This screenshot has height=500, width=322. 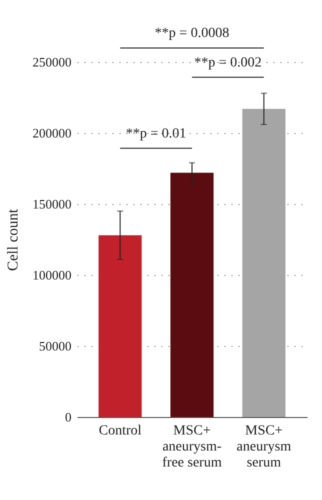 I want to click on annotation: **p = 0.01, so click(x=156, y=134).